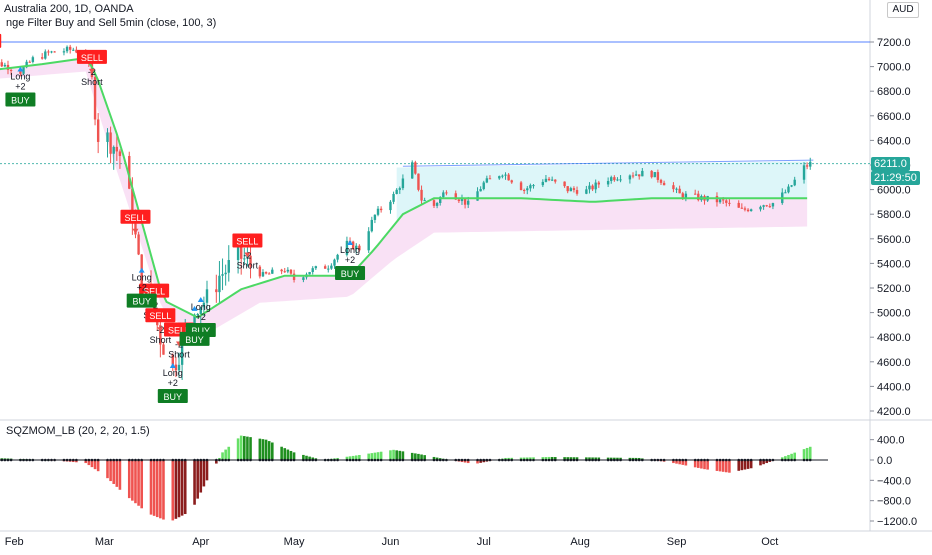 The height and width of the screenshot is (555, 932). I want to click on symbol-title: Australia 200, 1D, OANDA, so click(69, 9).